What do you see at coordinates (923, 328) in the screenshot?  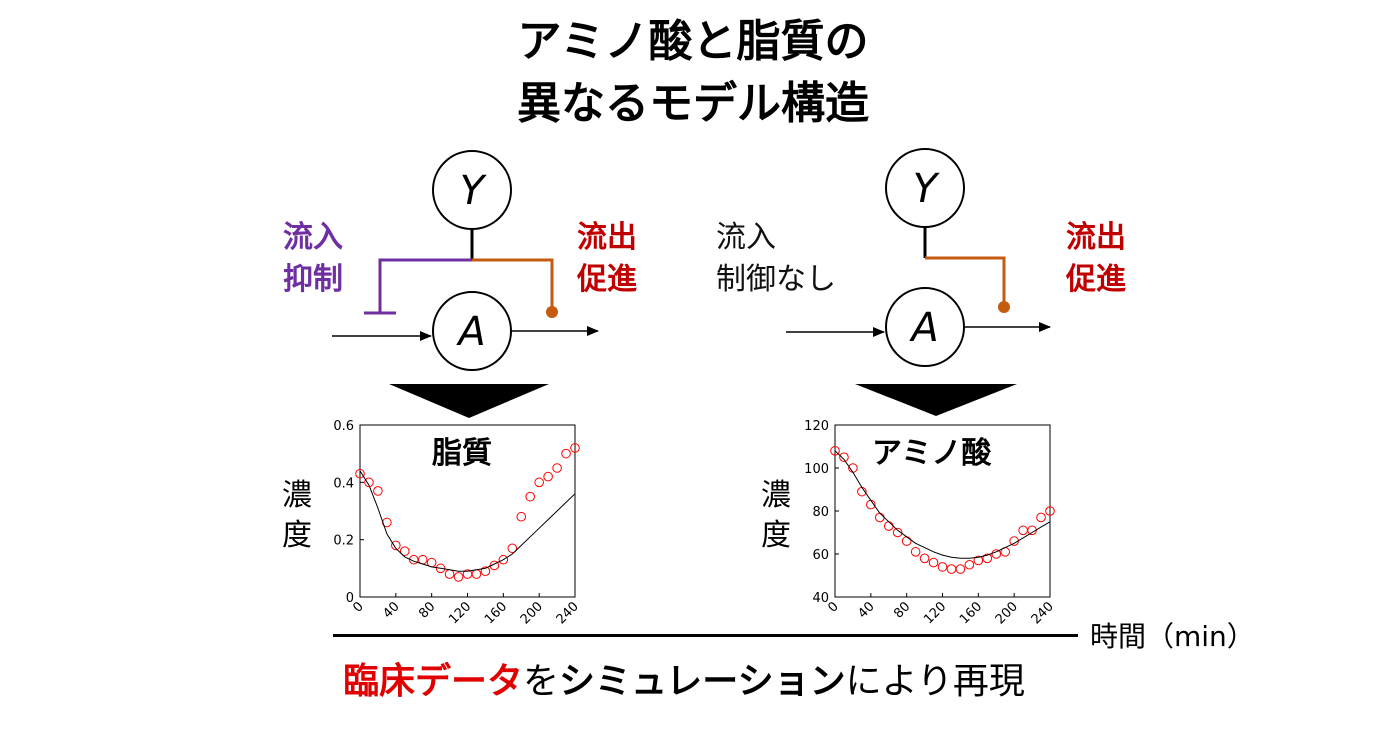 I see `right-node-a-label: A` at bounding box center [923, 328].